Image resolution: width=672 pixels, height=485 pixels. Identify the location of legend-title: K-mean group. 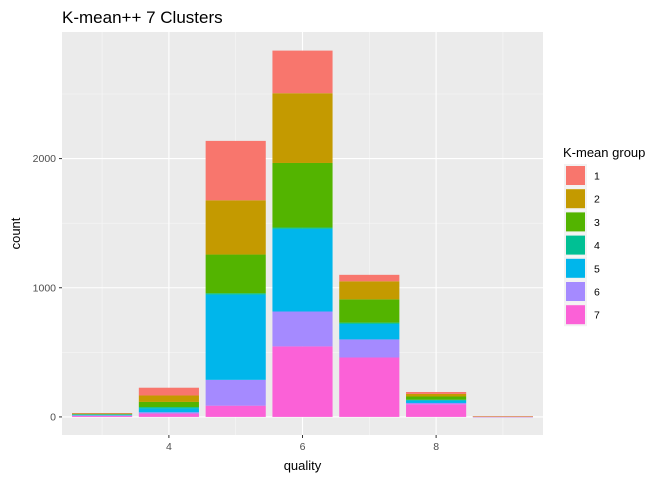
(604, 152).